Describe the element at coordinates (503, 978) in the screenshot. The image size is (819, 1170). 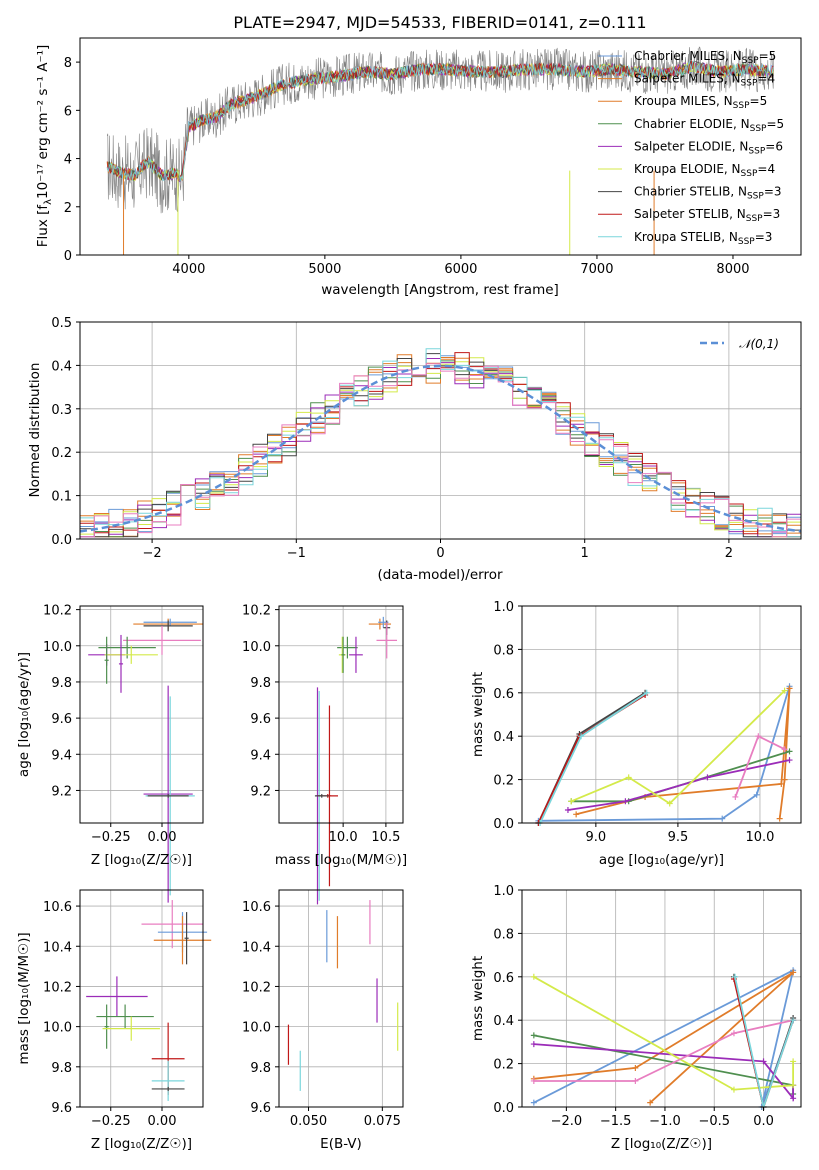
I see `y-tick-label: 0.6` at that location.